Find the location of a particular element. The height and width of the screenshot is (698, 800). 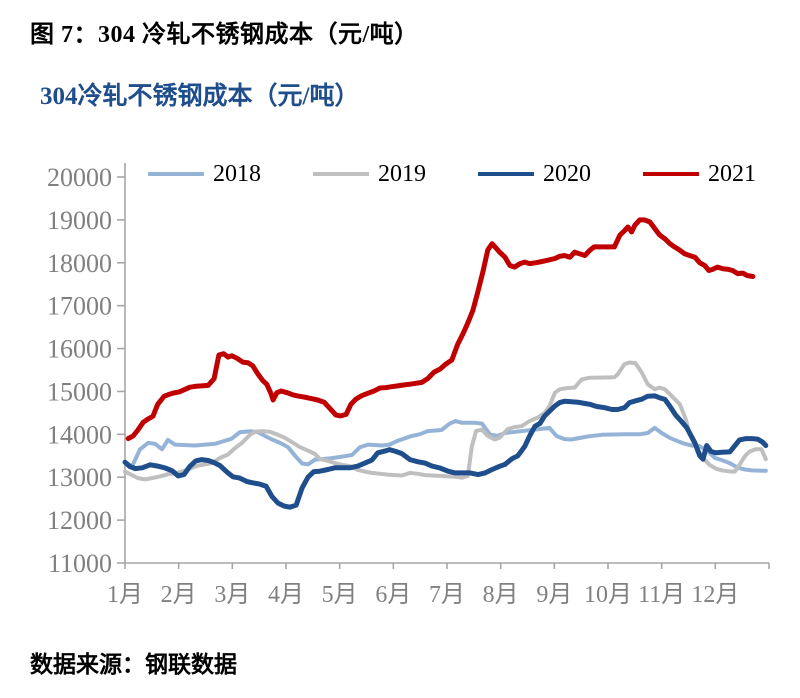

x-tick-label: 5月 is located at coordinates (340, 595).